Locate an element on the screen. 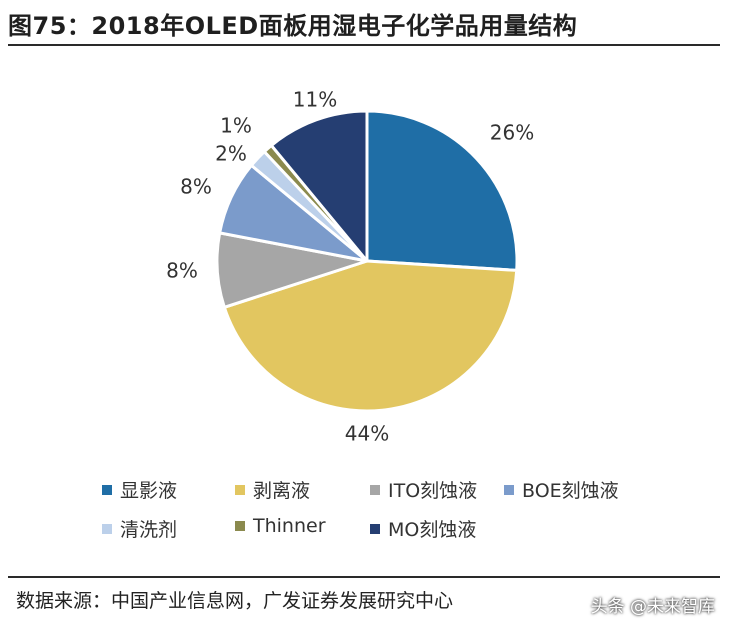 The image size is (729, 631). data-label-3: 8% is located at coordinates (182, 271).